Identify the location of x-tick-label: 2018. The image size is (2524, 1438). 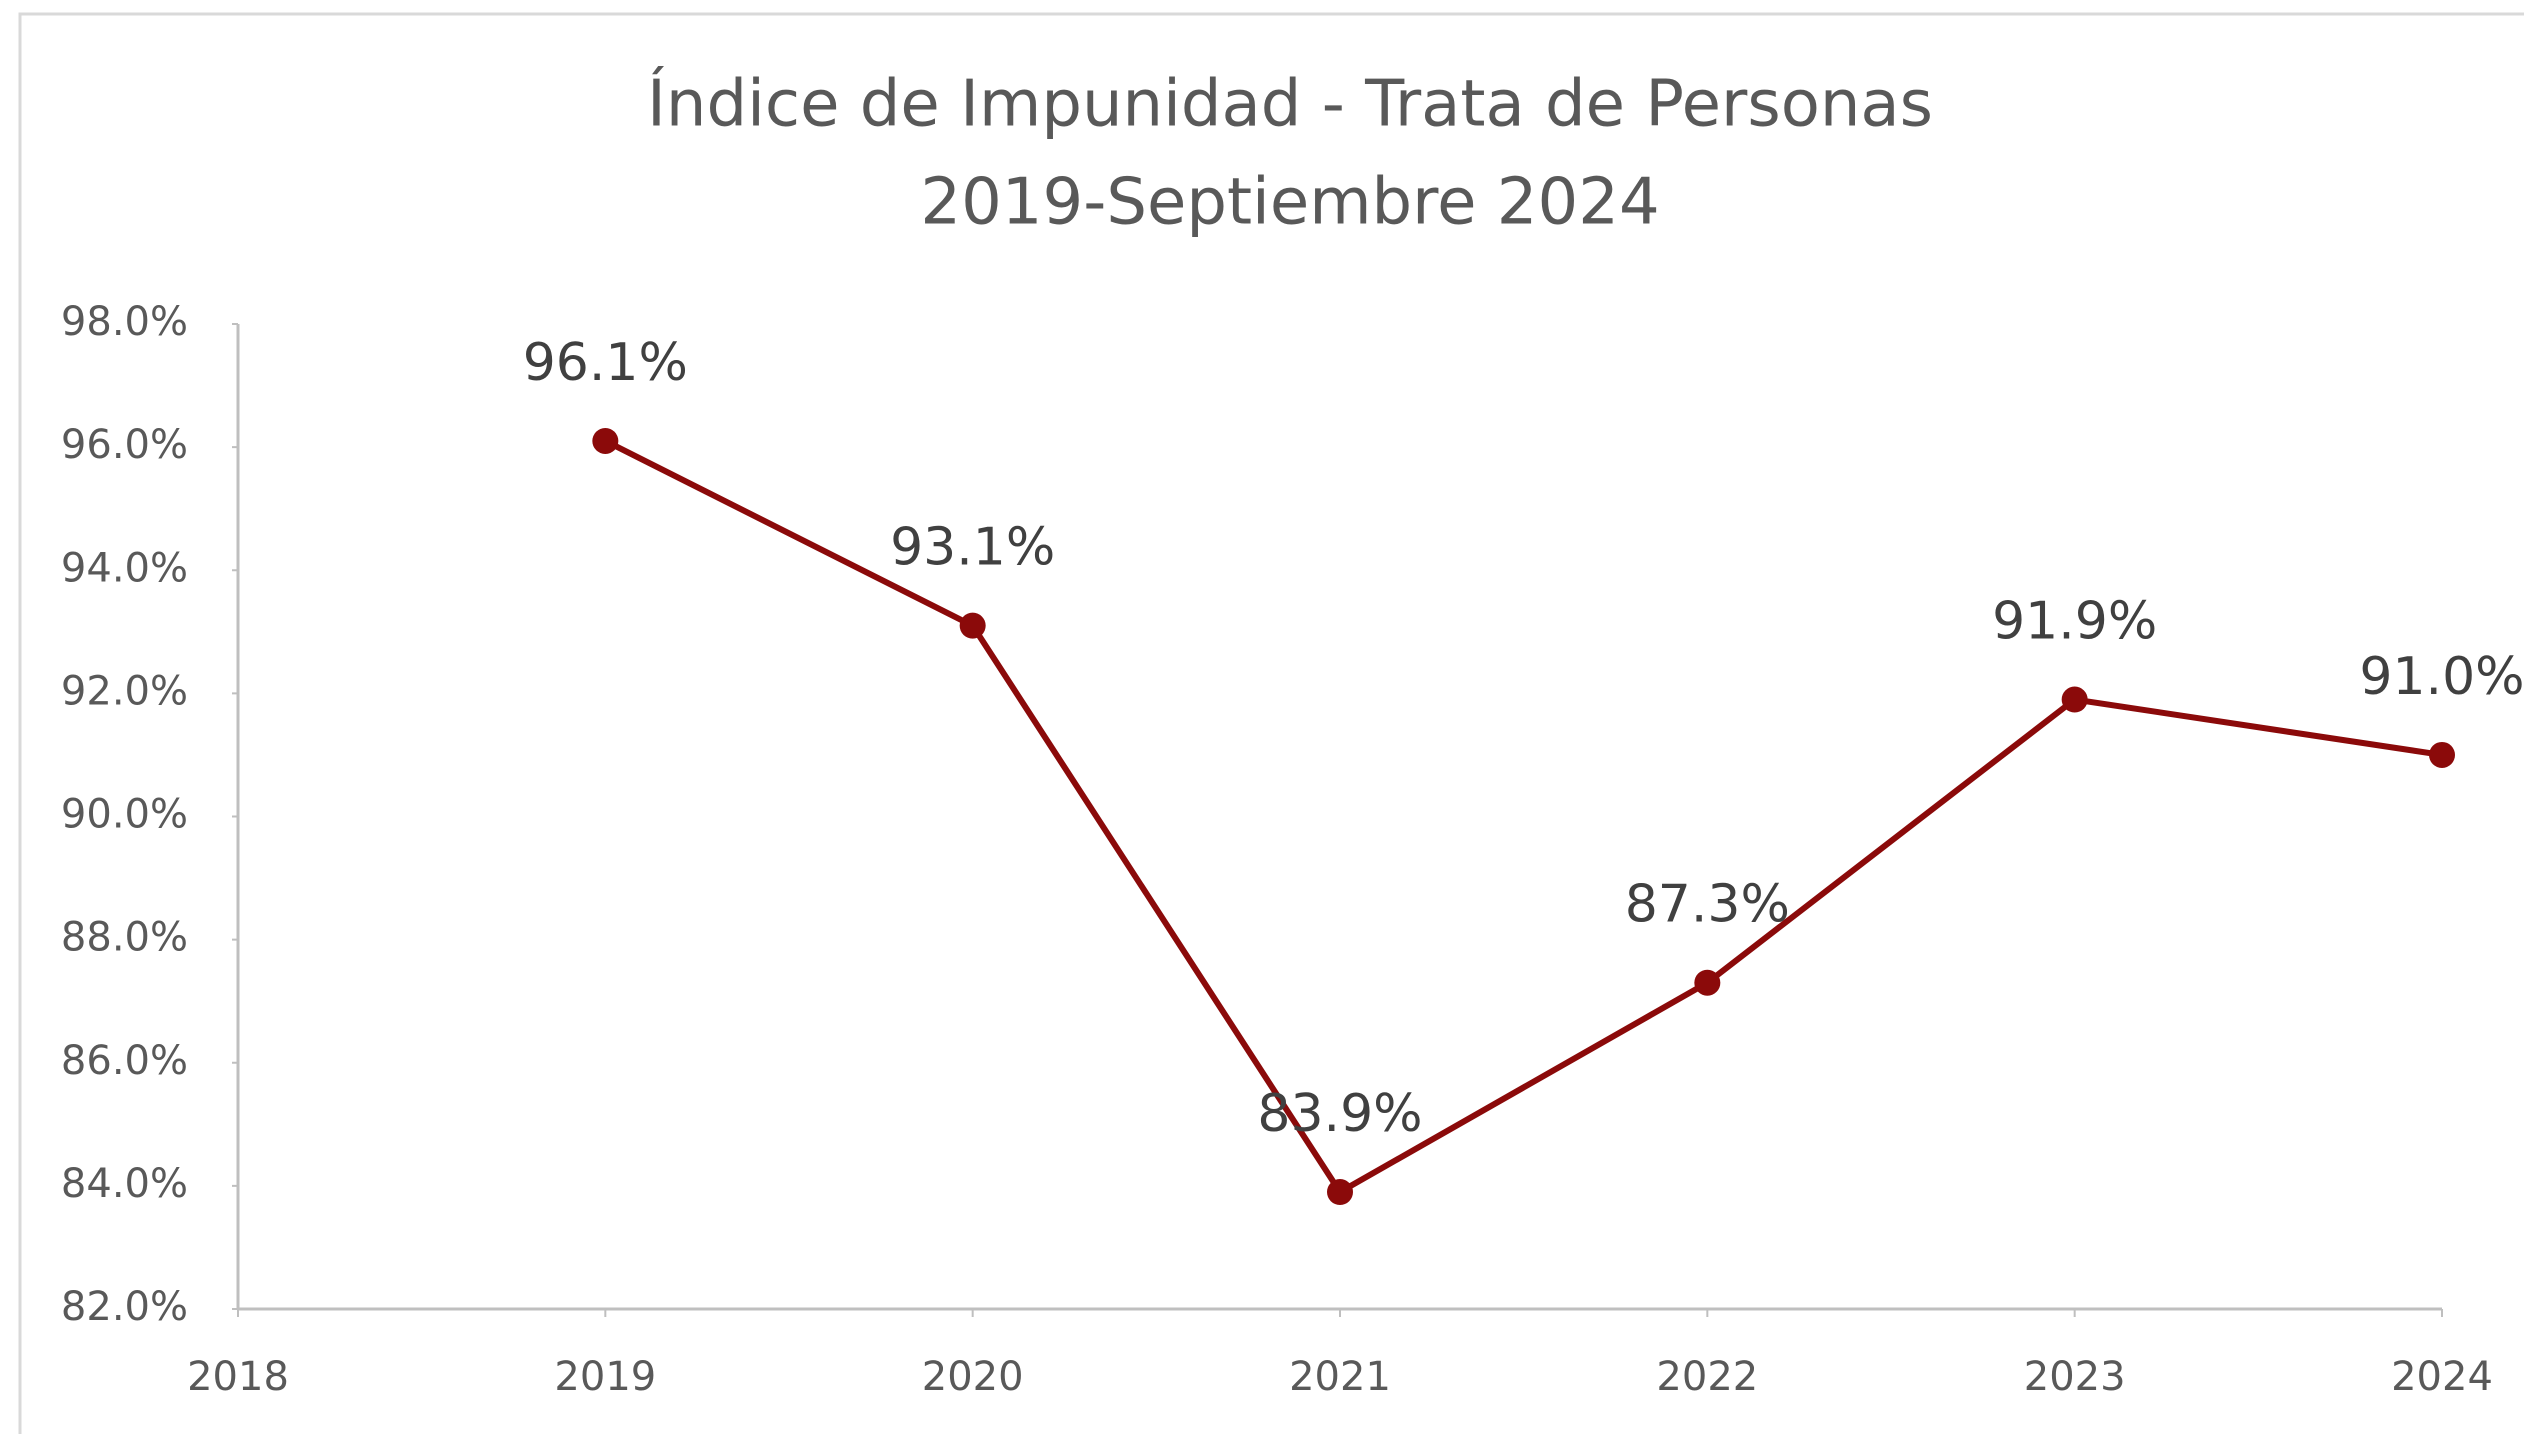
(238, 1377).